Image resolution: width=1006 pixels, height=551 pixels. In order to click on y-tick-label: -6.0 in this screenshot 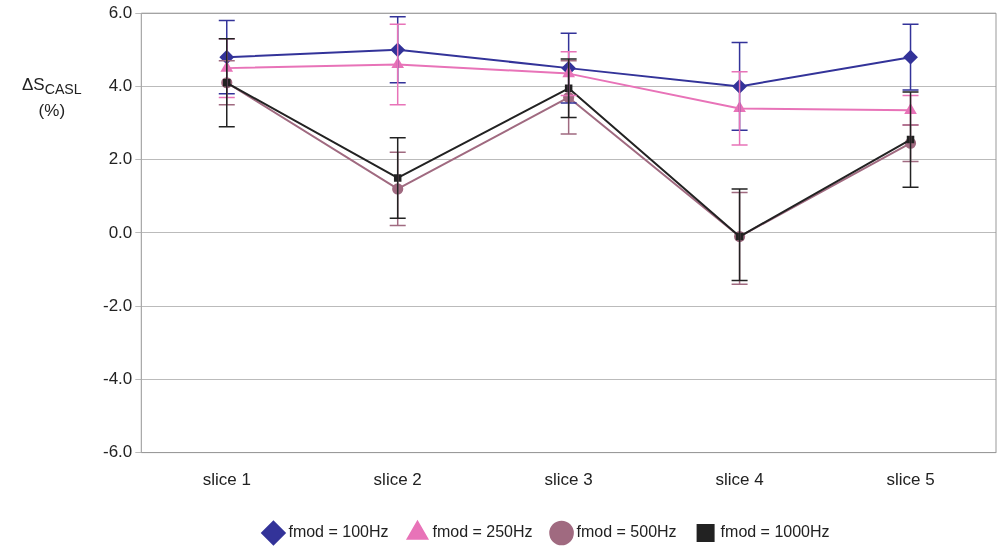, I will do `click(118, 452)`.